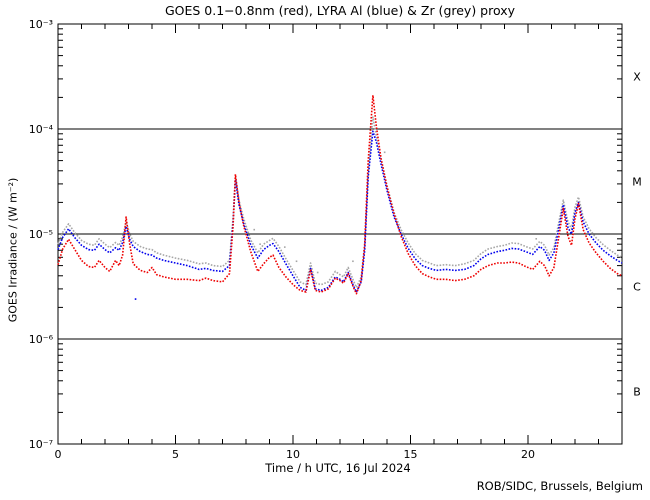 The height and width of the screenshot is (500, 650). Describe the element at coordinates (637, 392) in the screenshot. I see `flare-class-label: B` at that location.